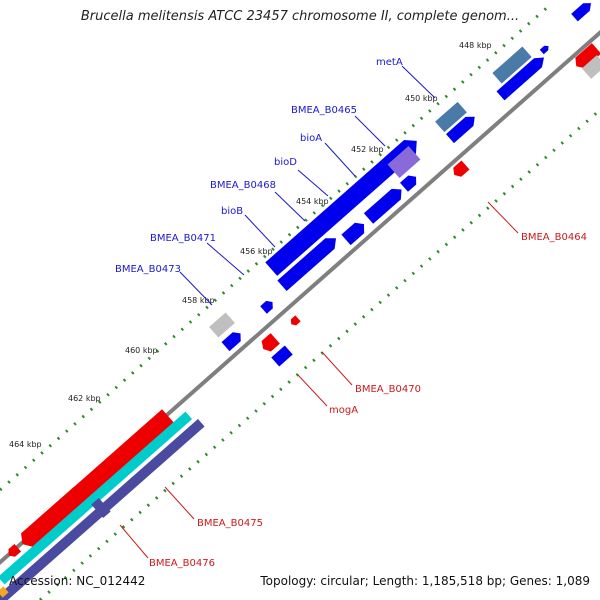  What do you see at coordinates (311, 138) in the screenshot?
I see `gene-label-bioA: bioA` at bounding box center [311, 138].